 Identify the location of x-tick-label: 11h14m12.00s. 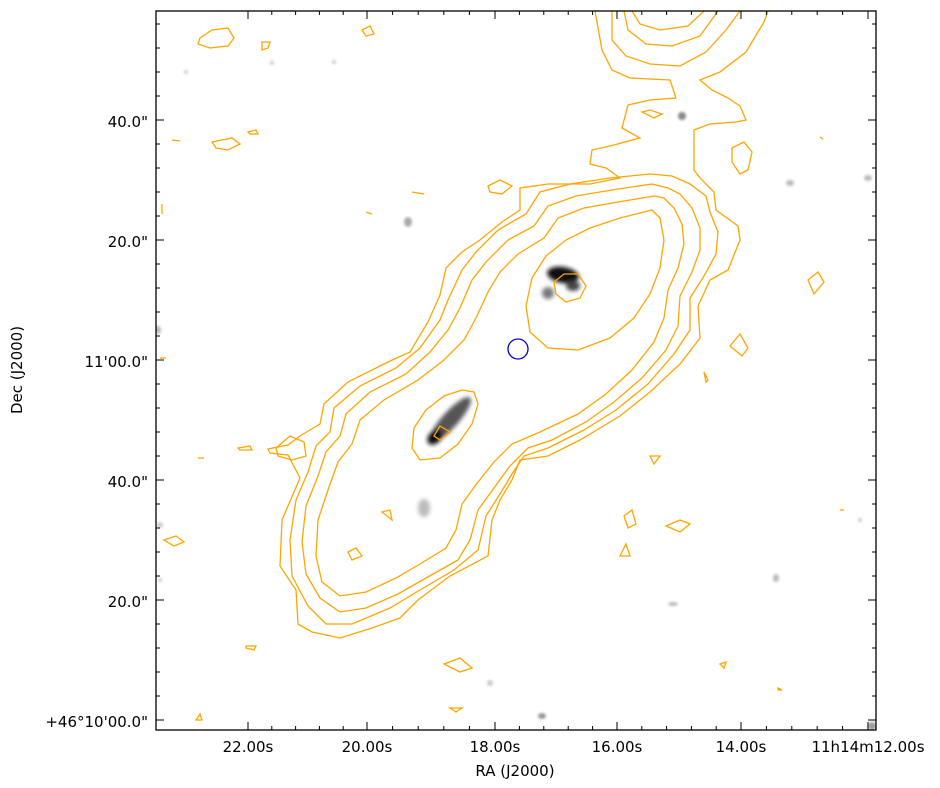
(867, 747).